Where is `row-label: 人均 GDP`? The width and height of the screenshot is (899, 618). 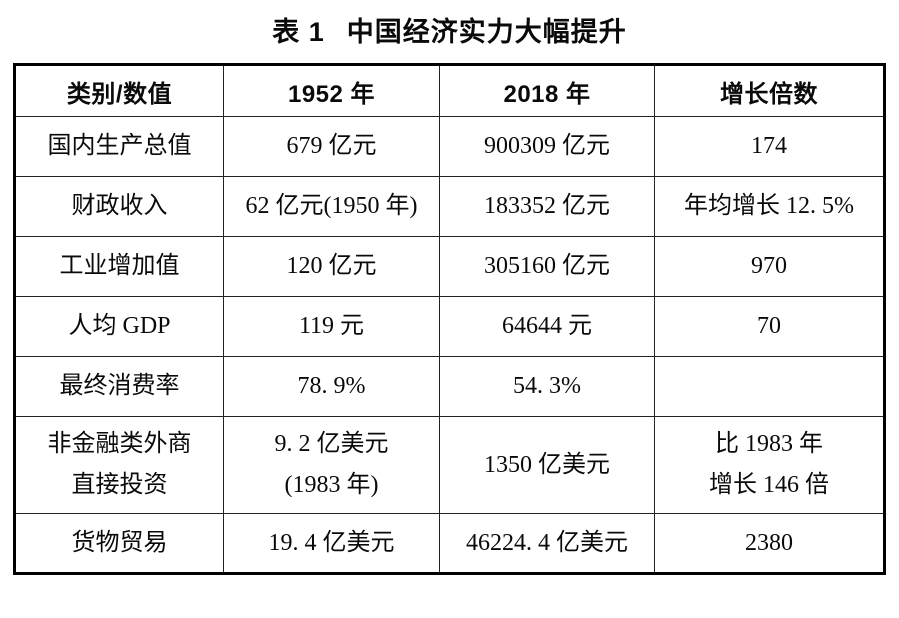
row-label: 人均 GDP is located at coordinates (119, 327).